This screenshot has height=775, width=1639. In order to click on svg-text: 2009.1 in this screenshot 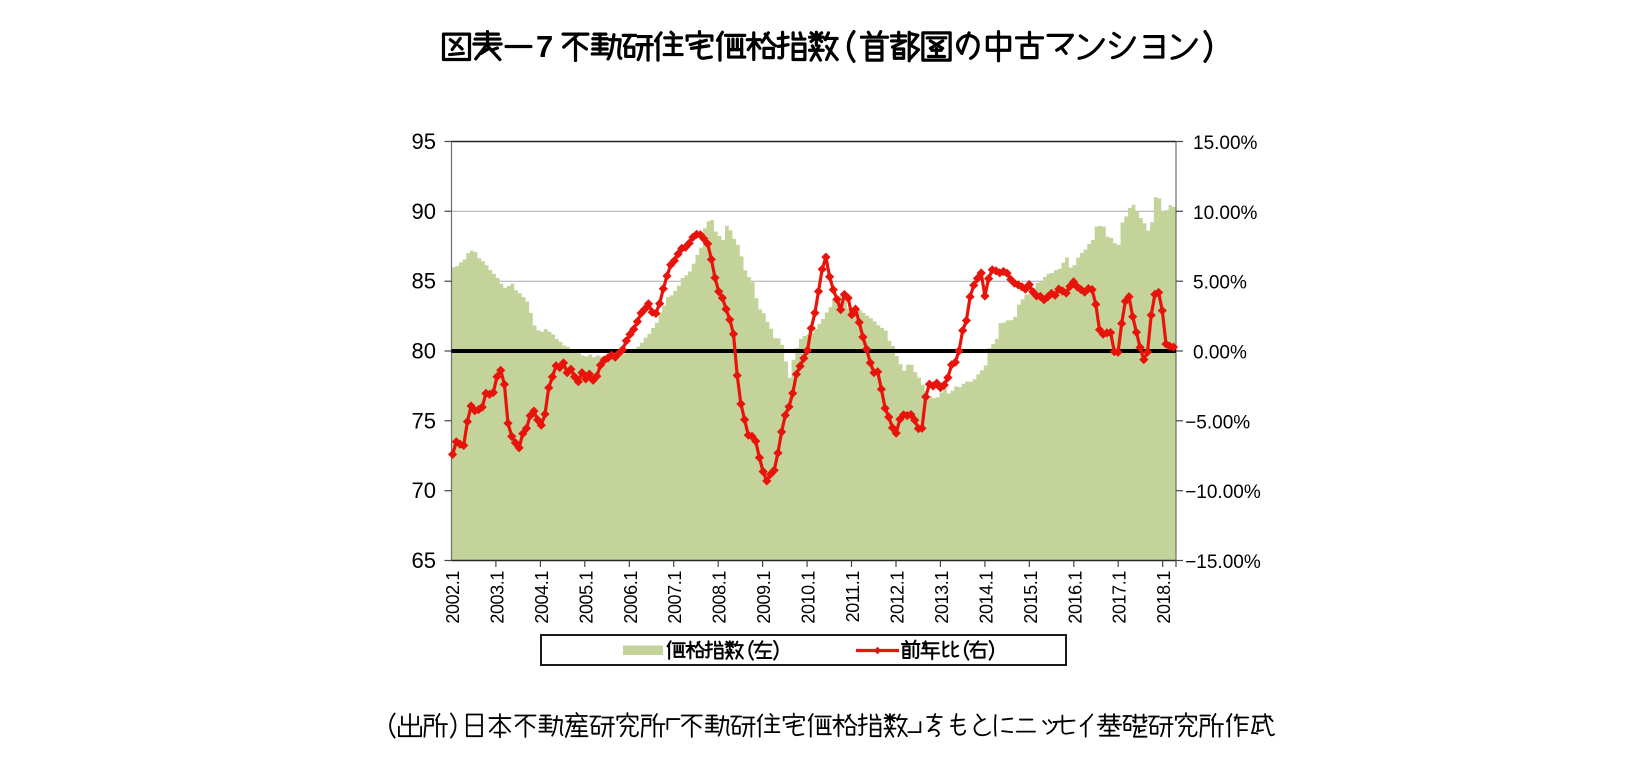, I will do `click(764, 597)`.